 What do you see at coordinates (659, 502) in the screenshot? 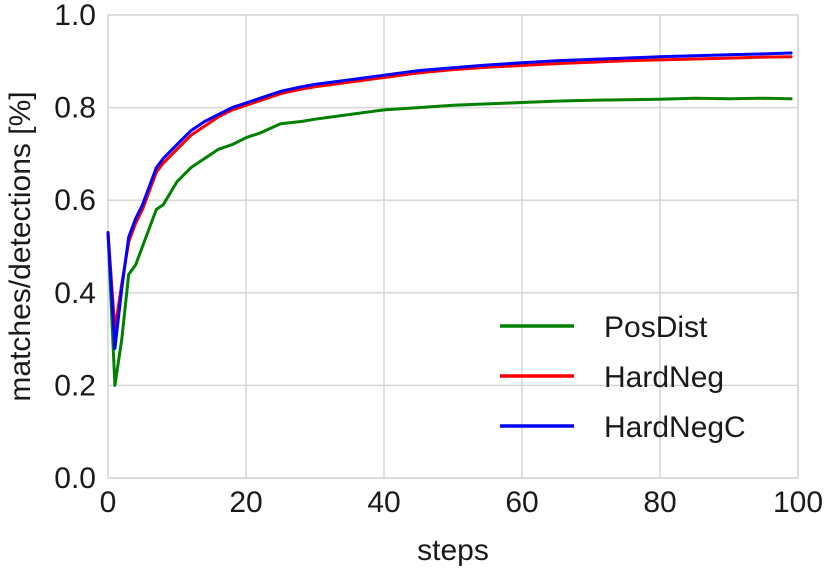
I see `x-tick-label: 80` at bounding box center [659, 502].